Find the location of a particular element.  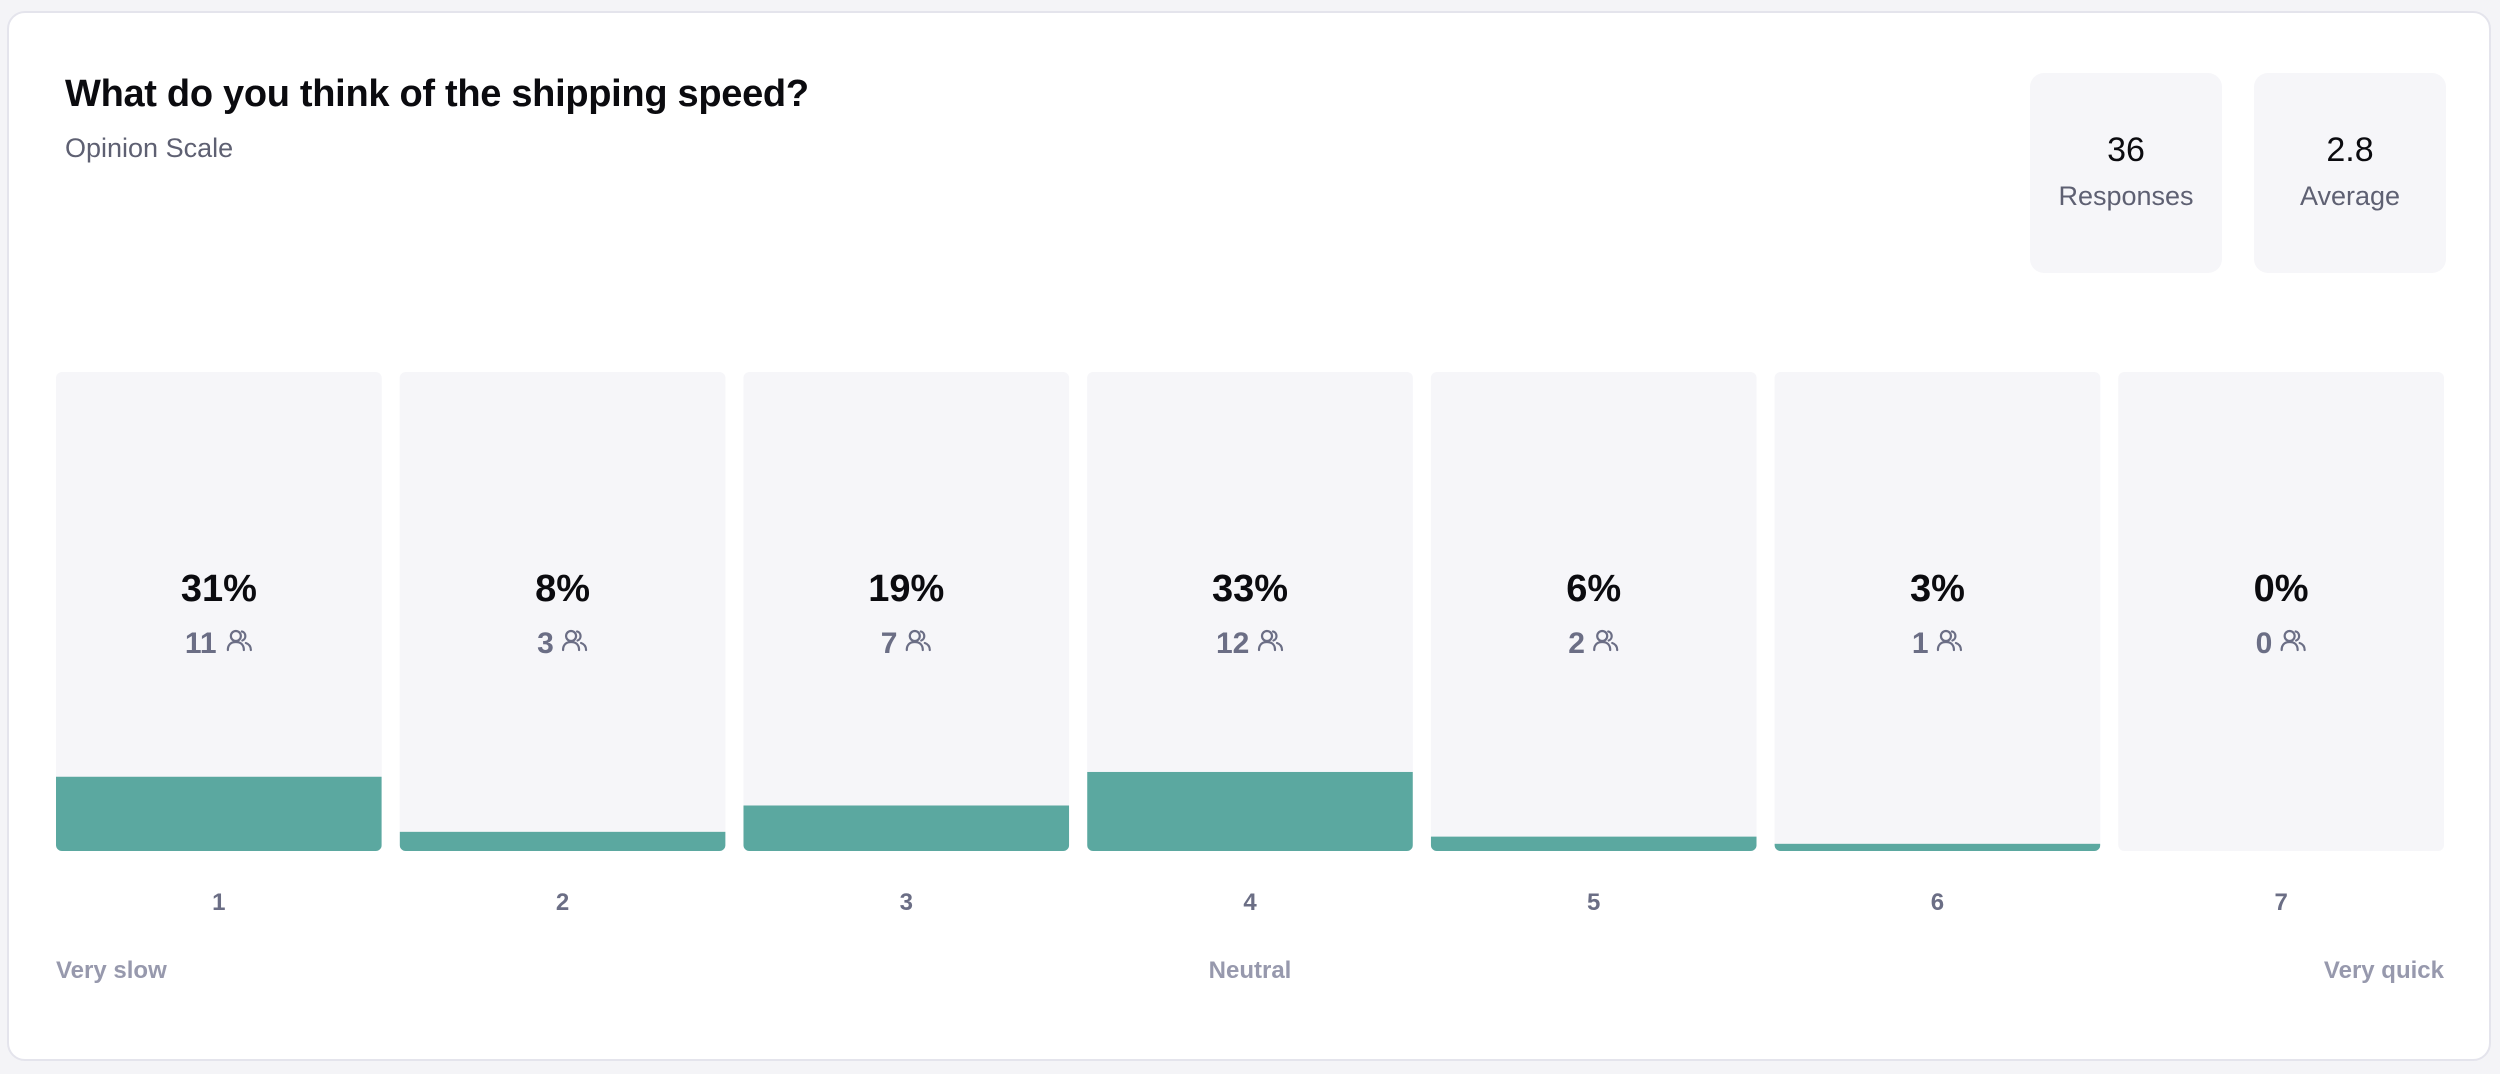

responses-value: 36 is located at coordinates (2126, 150).